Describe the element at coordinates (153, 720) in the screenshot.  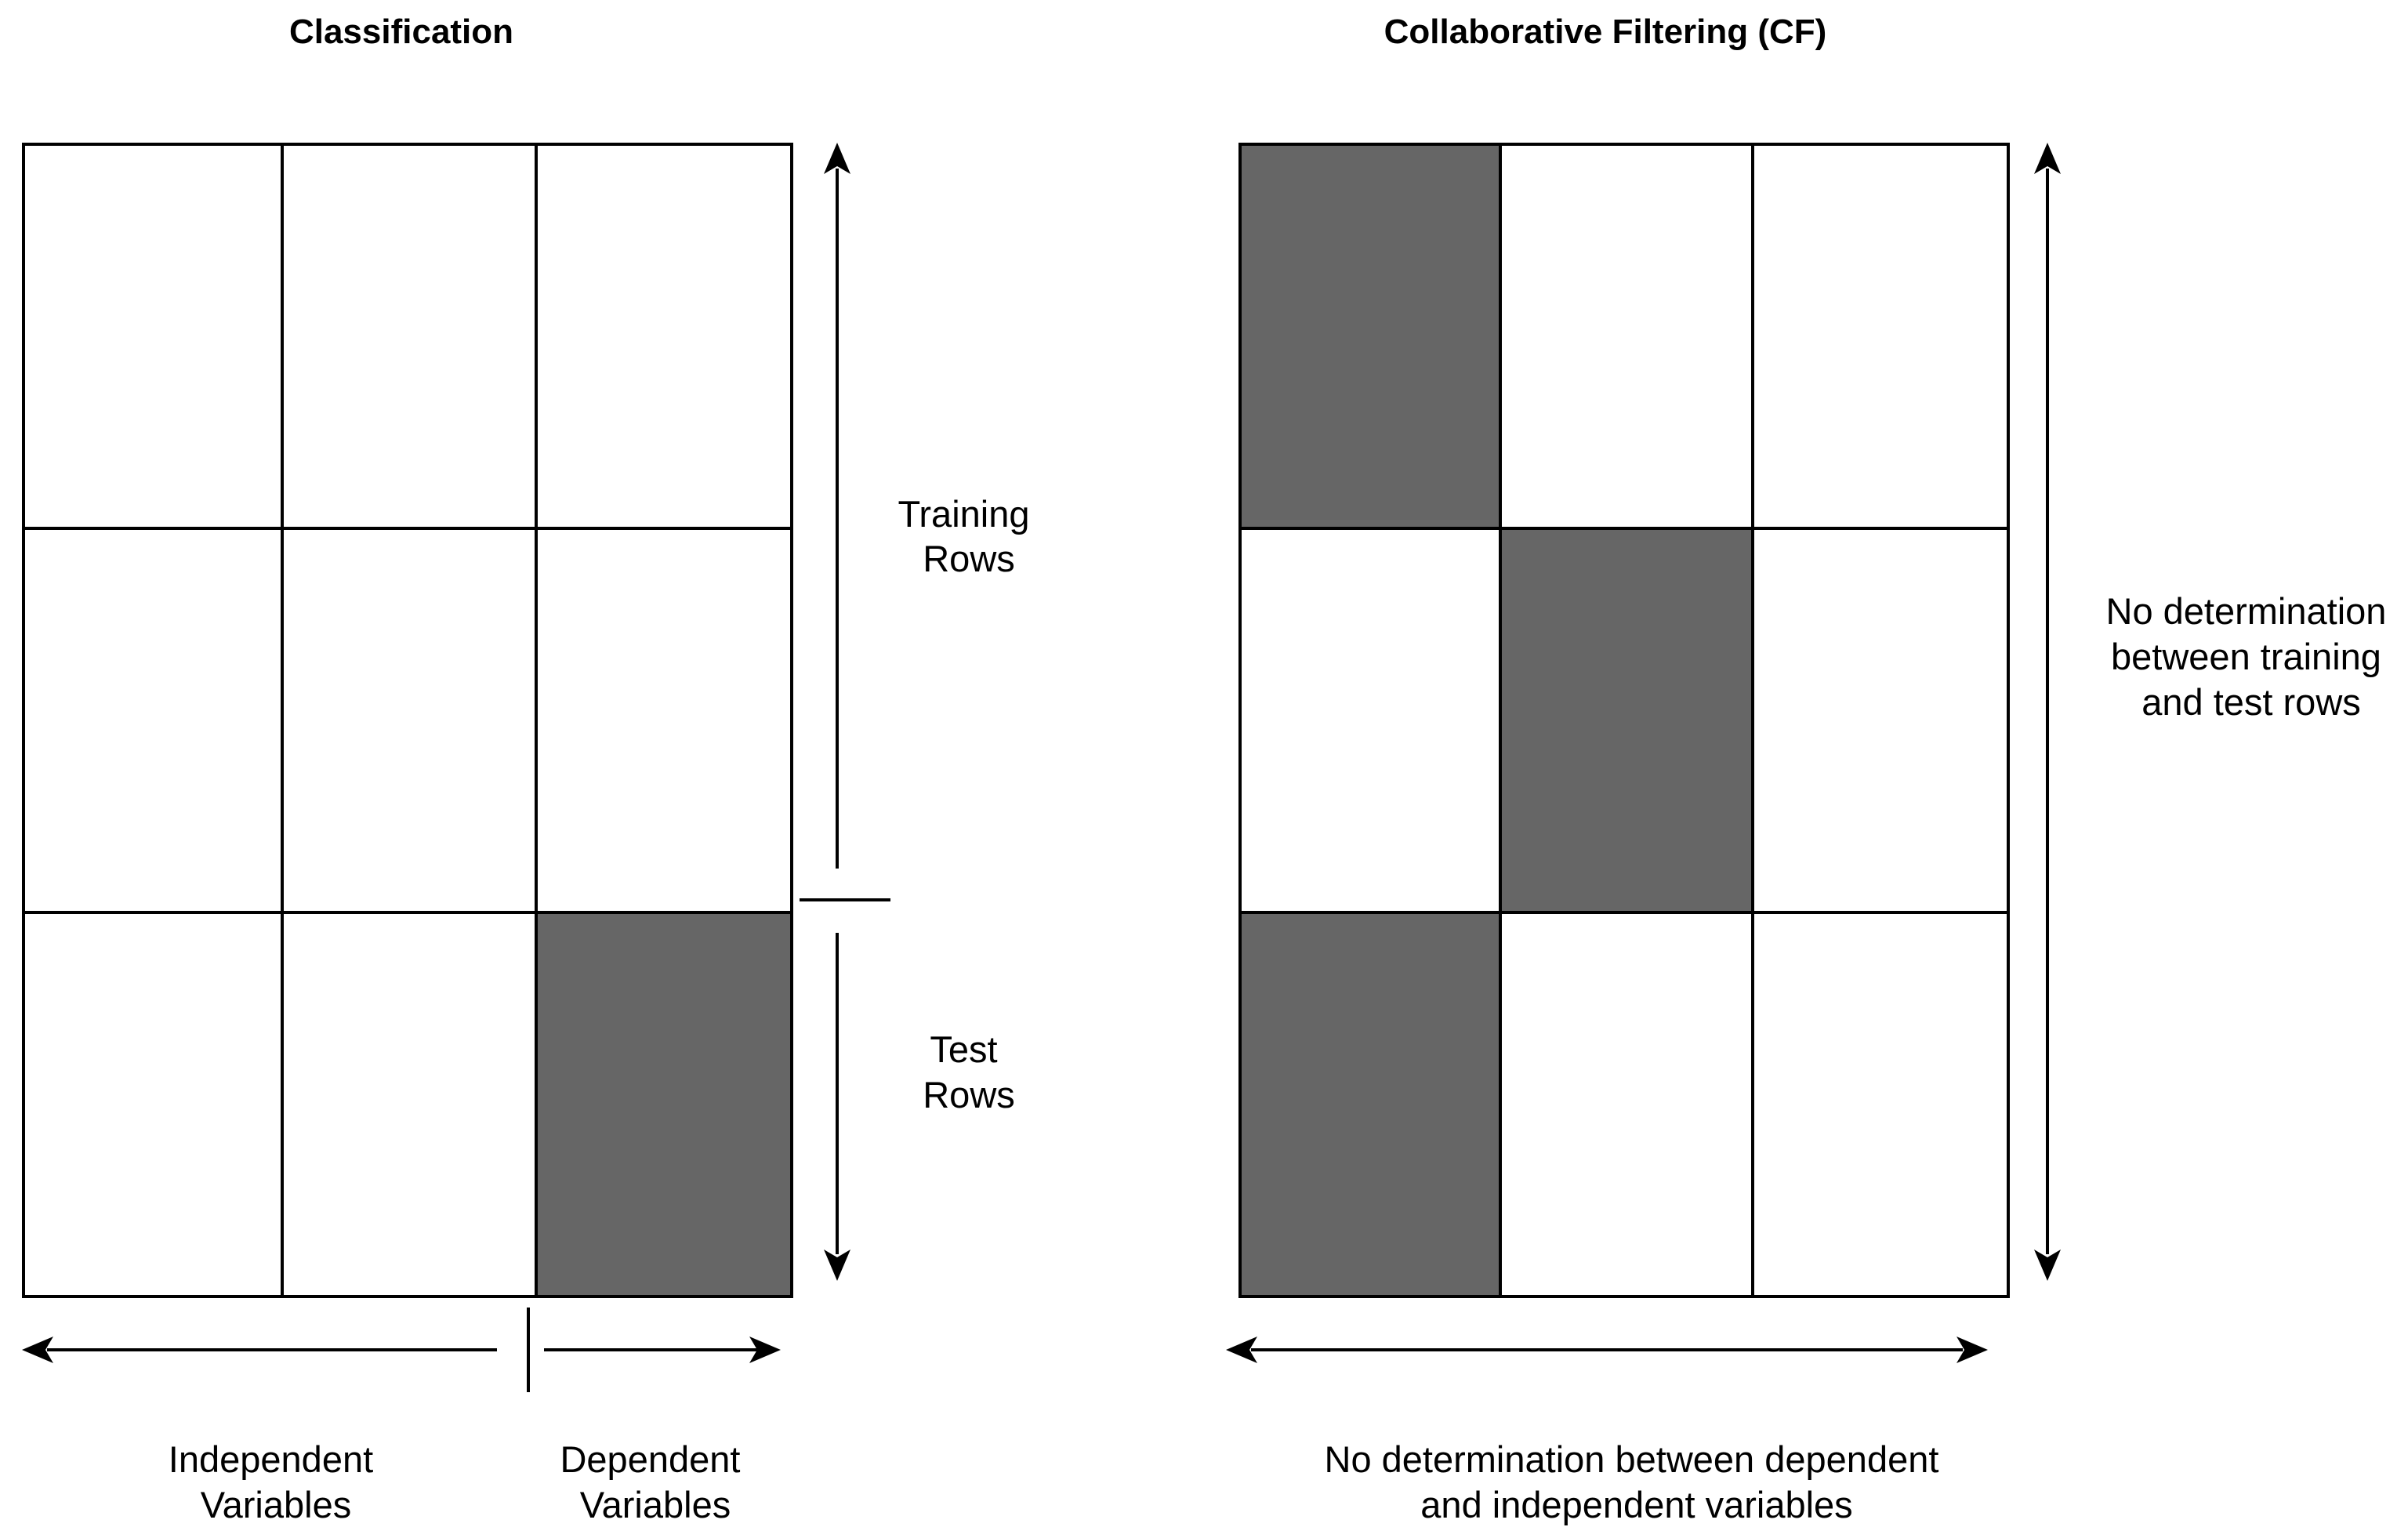
I see `classification-cell-r2-c1-empty` at that location.